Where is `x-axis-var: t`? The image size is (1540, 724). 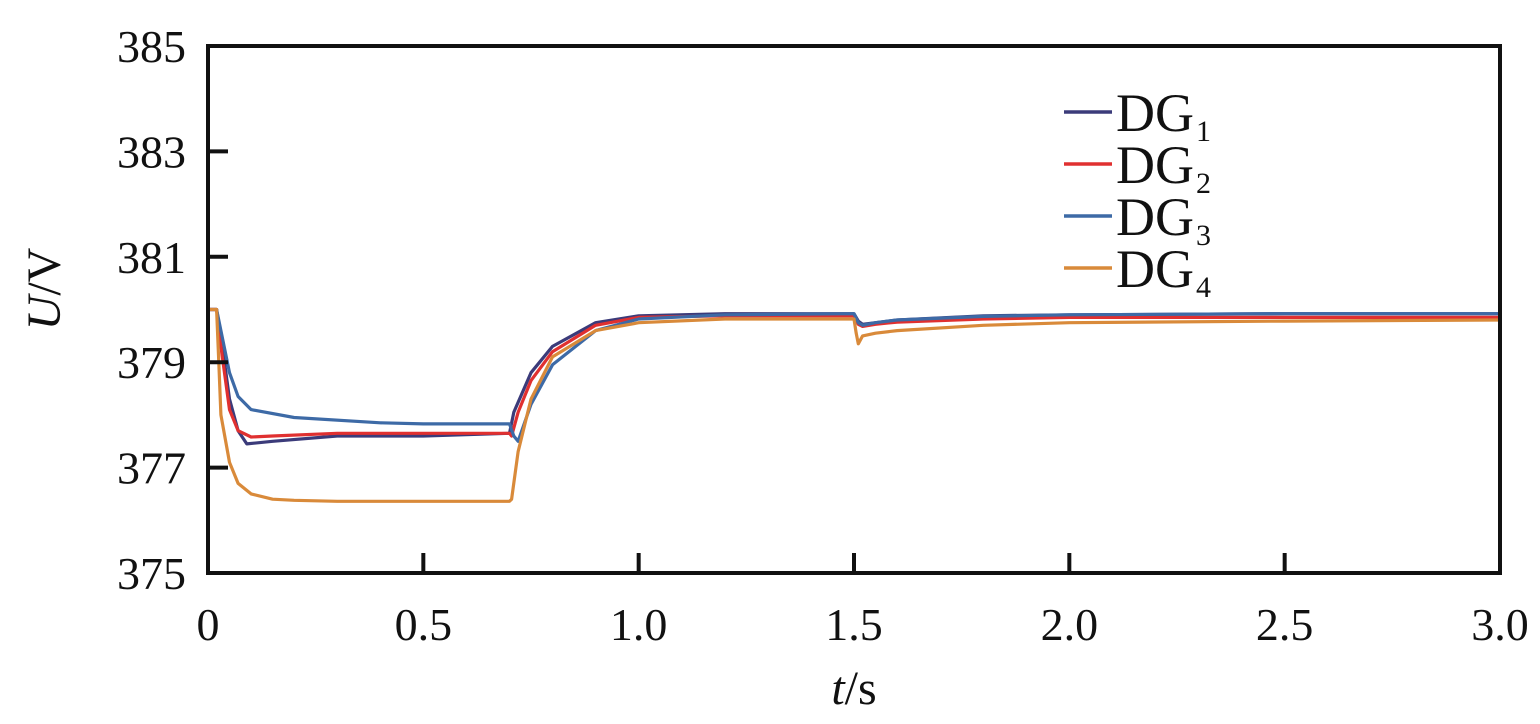
x-axis-var: t is located at coordinates (838, 688).